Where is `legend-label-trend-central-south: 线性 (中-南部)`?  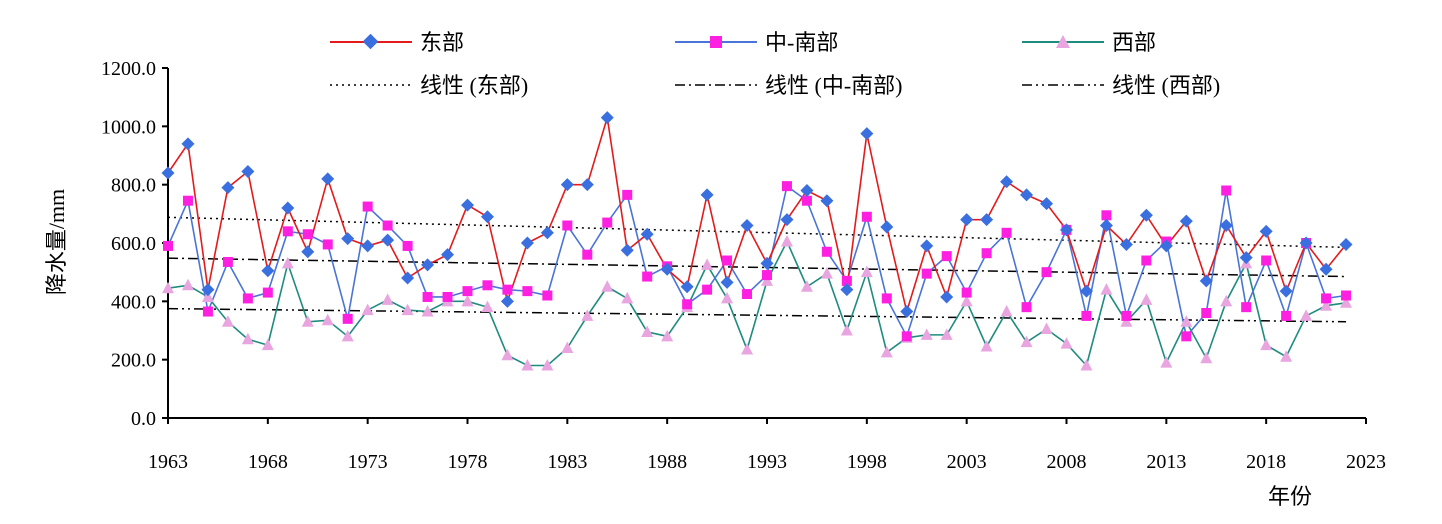
legend-label-trend-central-south: 线性 (中-南部) is located at coordinates (833, 85).